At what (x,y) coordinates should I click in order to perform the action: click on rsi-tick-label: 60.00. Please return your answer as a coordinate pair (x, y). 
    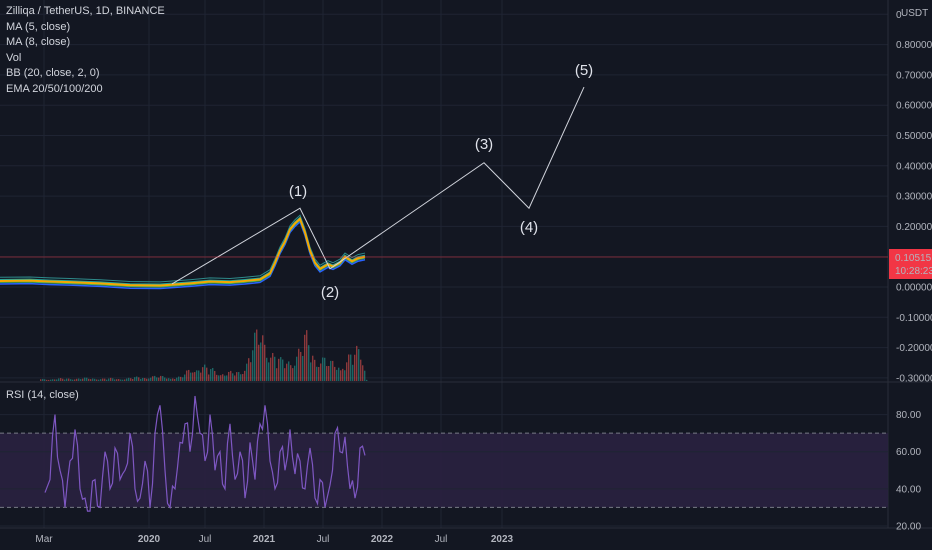
    Looking at the image, I should click on (908, 452).